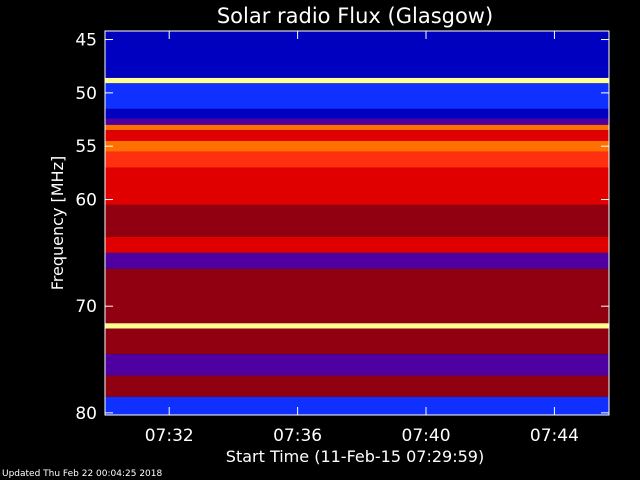 The width and height of the screenshot is (640, 480). Describe the element at coordinates (86, 94) in the screenshot. I see `y-tick-label: 50` at that location.